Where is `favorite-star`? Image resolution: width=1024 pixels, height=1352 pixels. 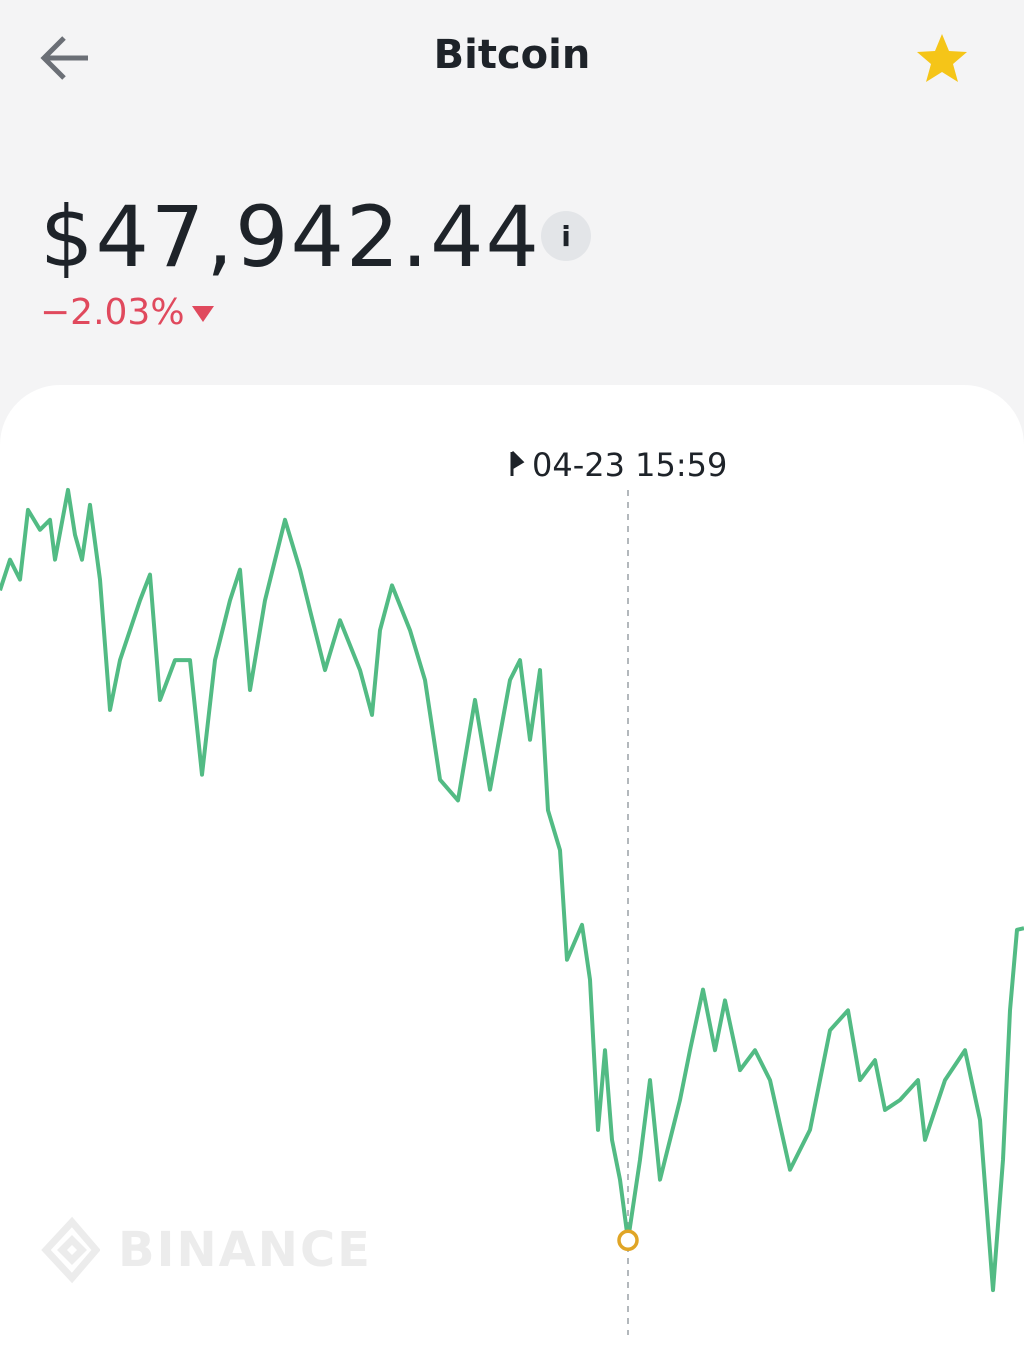
favorite-star is located at coordinates (942, 58).